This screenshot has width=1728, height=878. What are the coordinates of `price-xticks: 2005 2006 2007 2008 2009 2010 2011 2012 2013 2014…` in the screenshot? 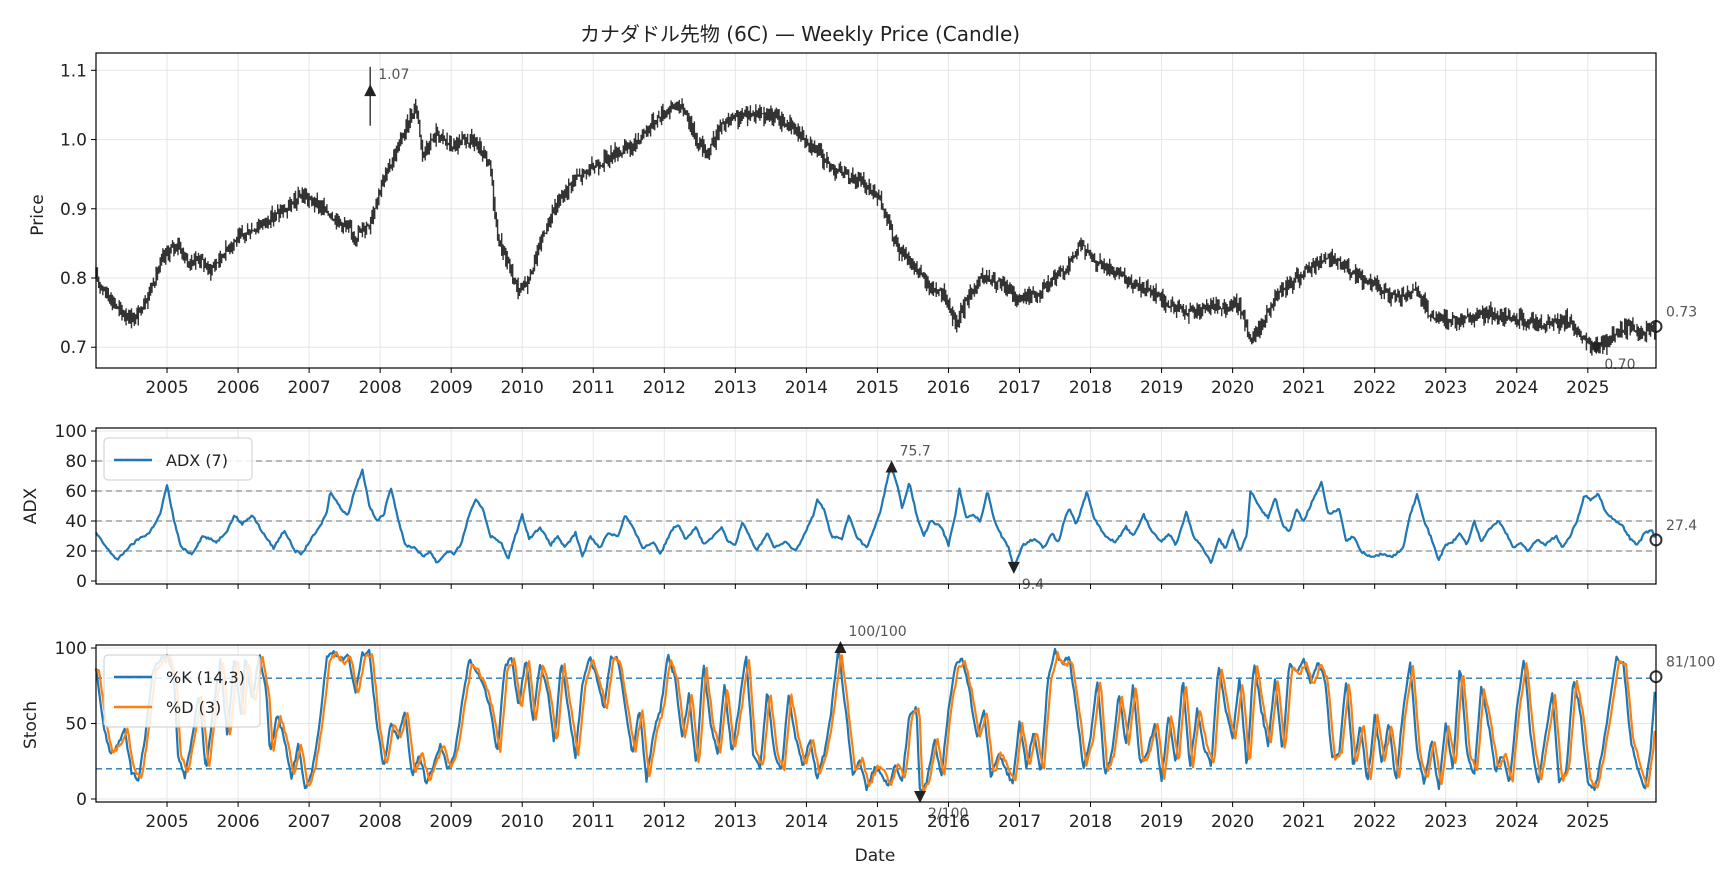 It's located at (877, 383).